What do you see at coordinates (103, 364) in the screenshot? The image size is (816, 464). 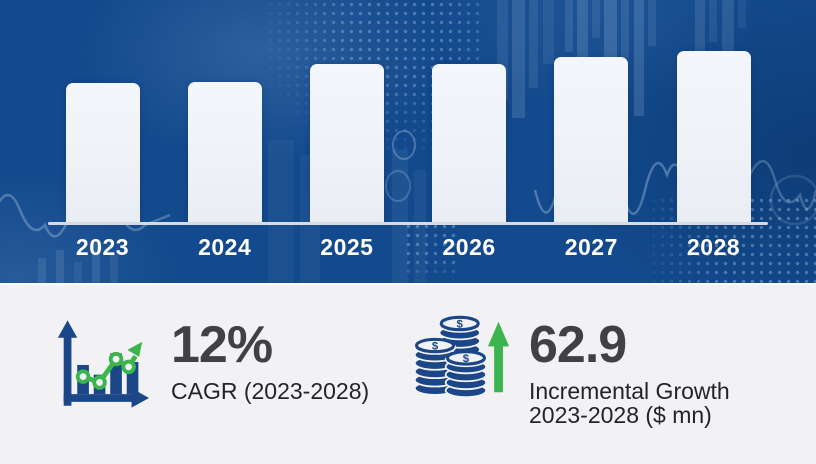 I see `bar-chart-growth-icon` at bounding box center [103, 364].